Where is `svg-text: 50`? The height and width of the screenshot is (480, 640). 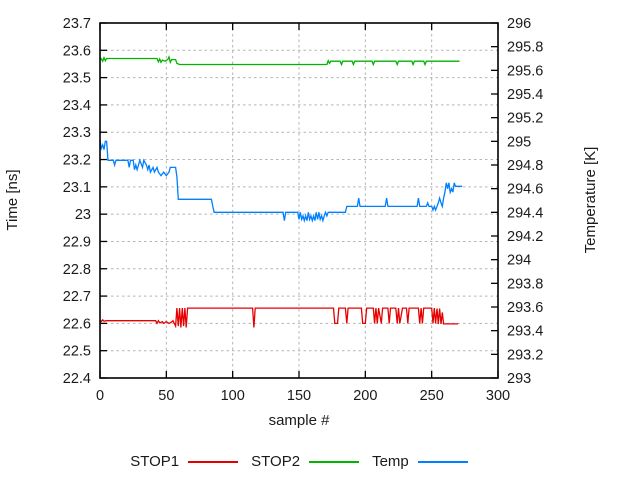
svg-text: 50 is located at coordinates (166, 396).